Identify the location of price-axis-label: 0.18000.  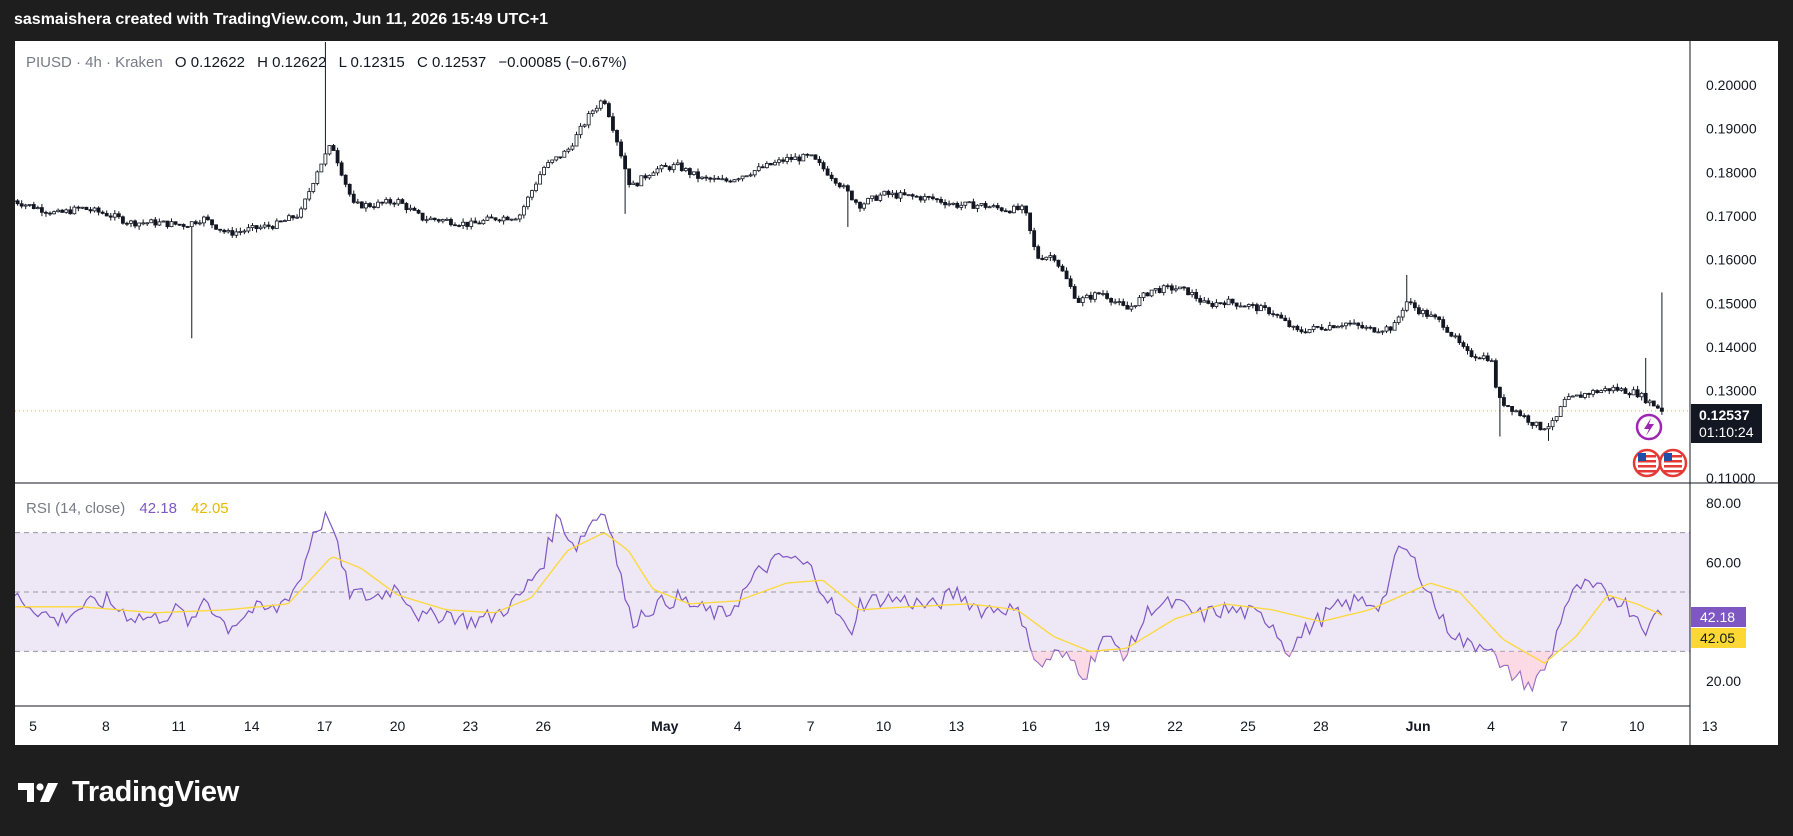
(1731, 172).